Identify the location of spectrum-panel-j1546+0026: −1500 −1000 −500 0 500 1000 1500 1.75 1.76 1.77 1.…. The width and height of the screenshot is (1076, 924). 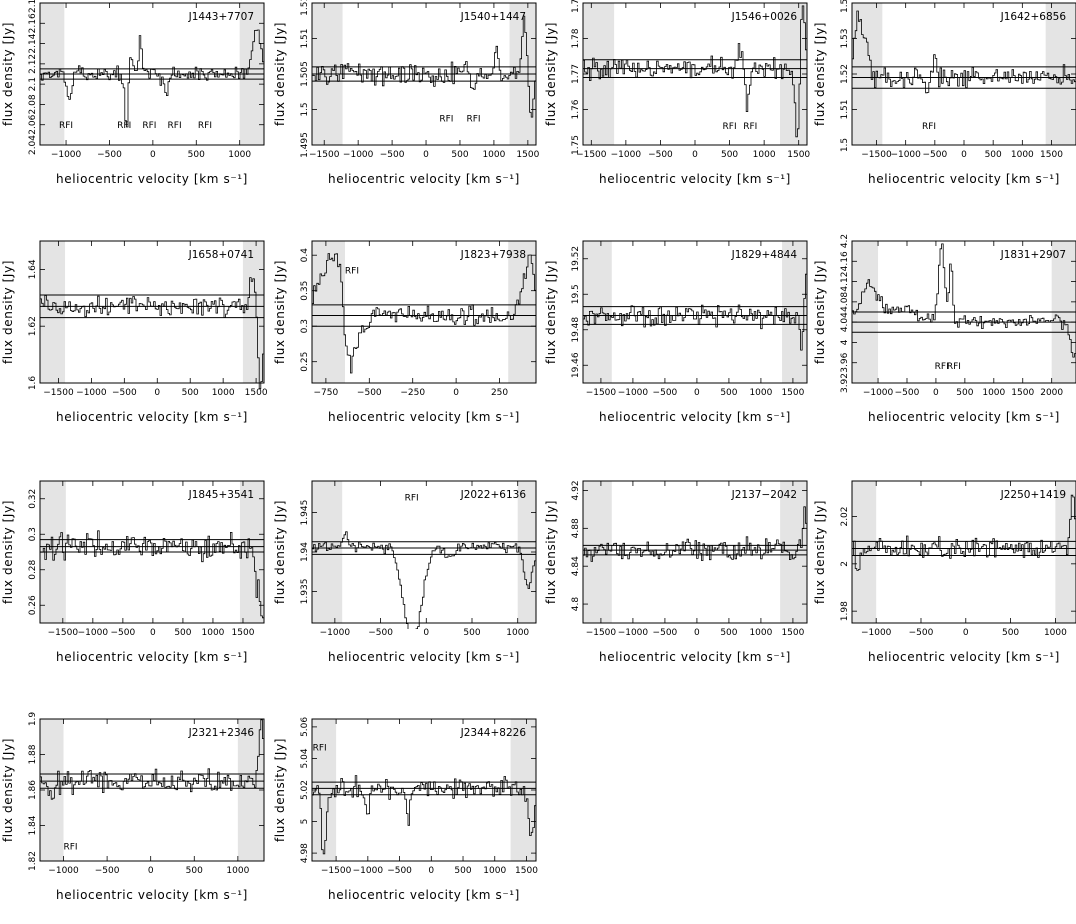
(676, 104).